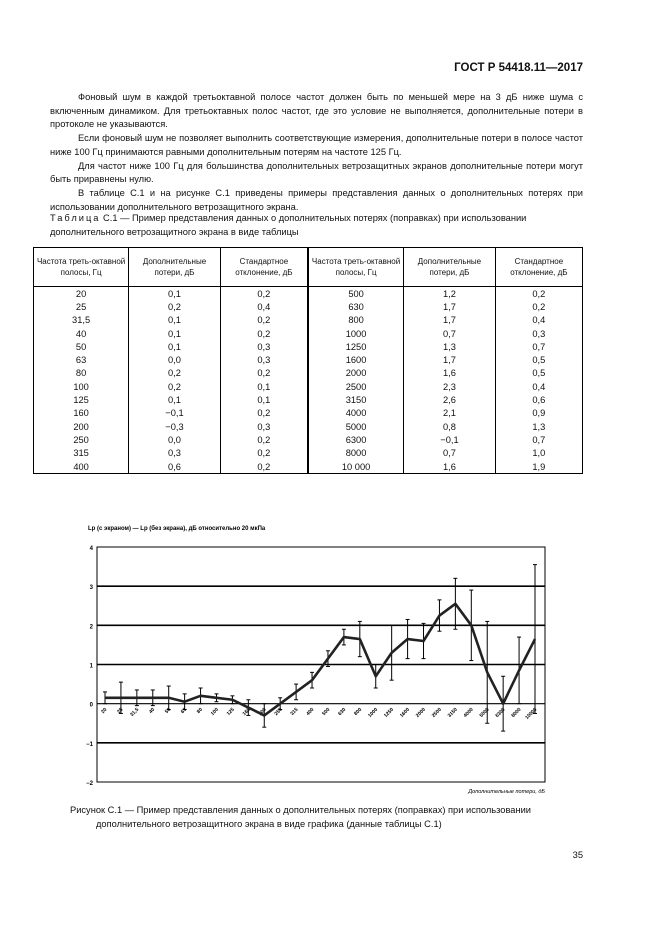 This screenshot has height=935, width=661. Describe the element at coordinates (81, 426) in the screenshot. I see `table-cell: 200` at that location.